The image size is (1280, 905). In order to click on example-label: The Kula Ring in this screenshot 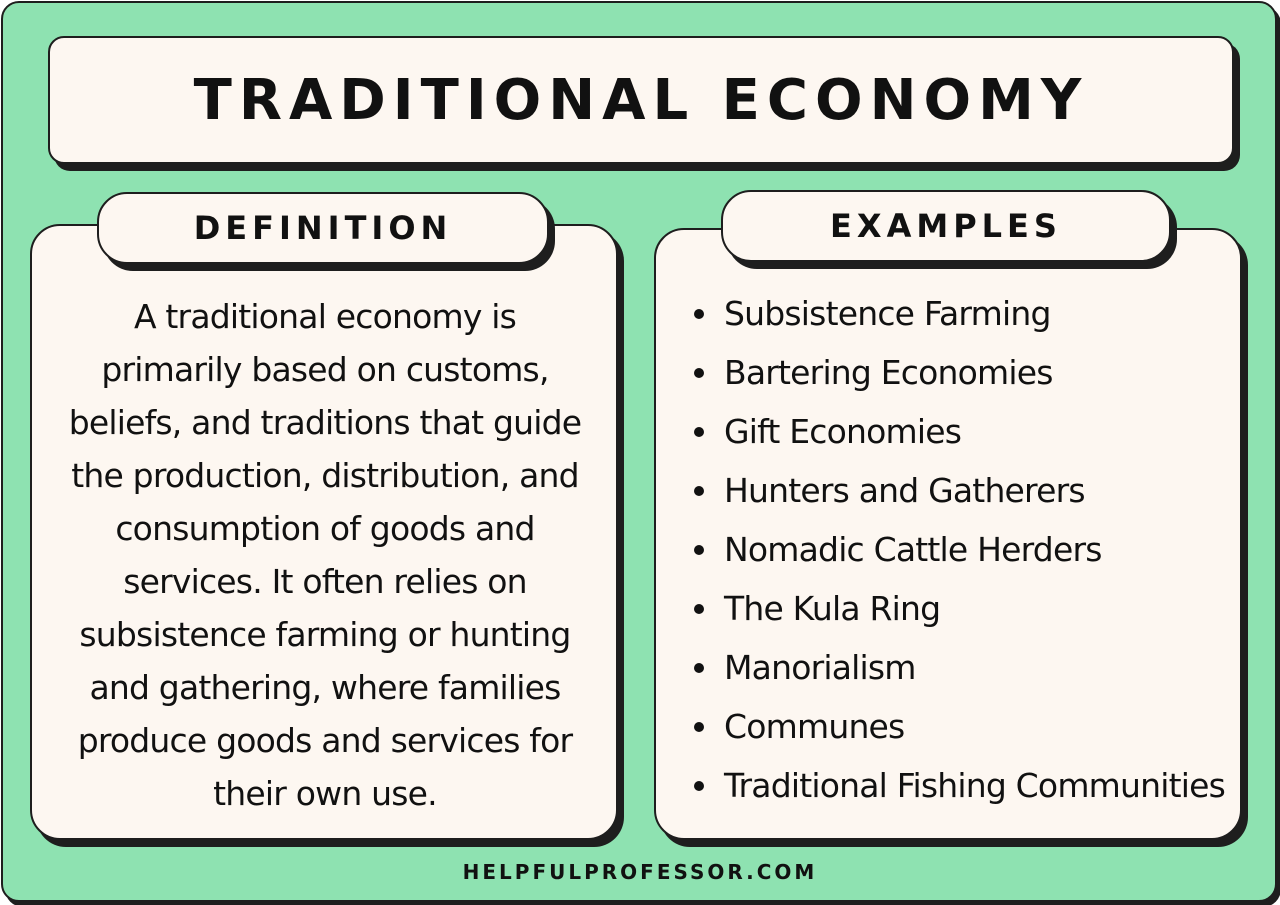, I will do `click(832, 608)`.